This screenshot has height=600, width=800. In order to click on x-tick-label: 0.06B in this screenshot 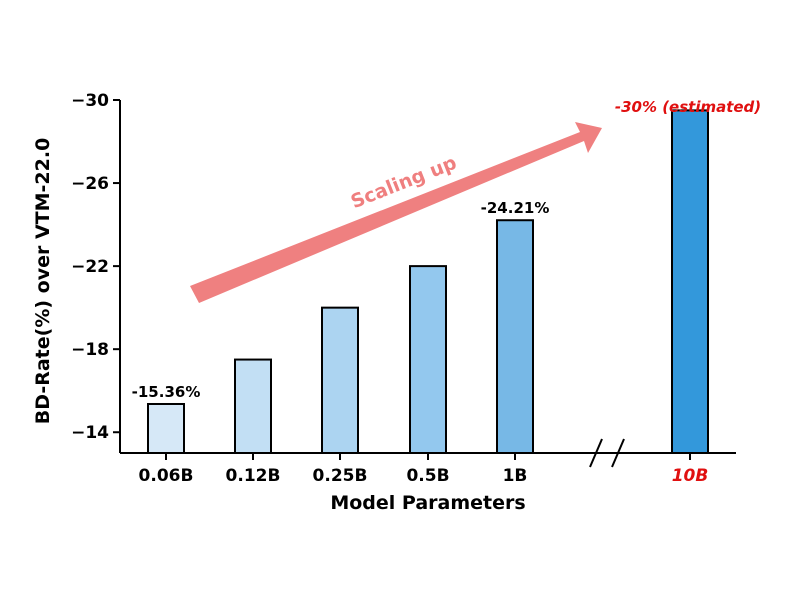, I will do `click(166, 476)`.